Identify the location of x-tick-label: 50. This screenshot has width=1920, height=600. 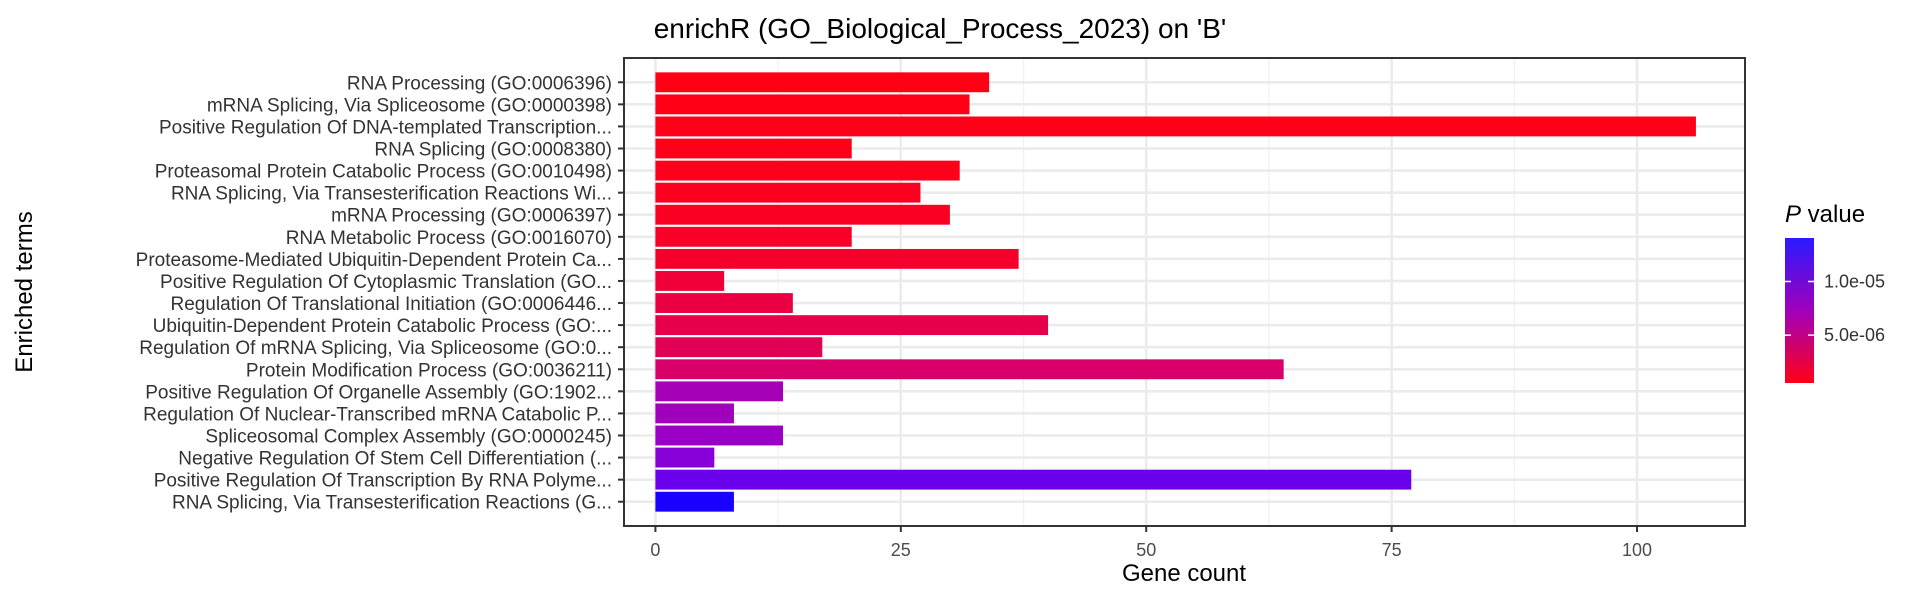
(1146, 550).